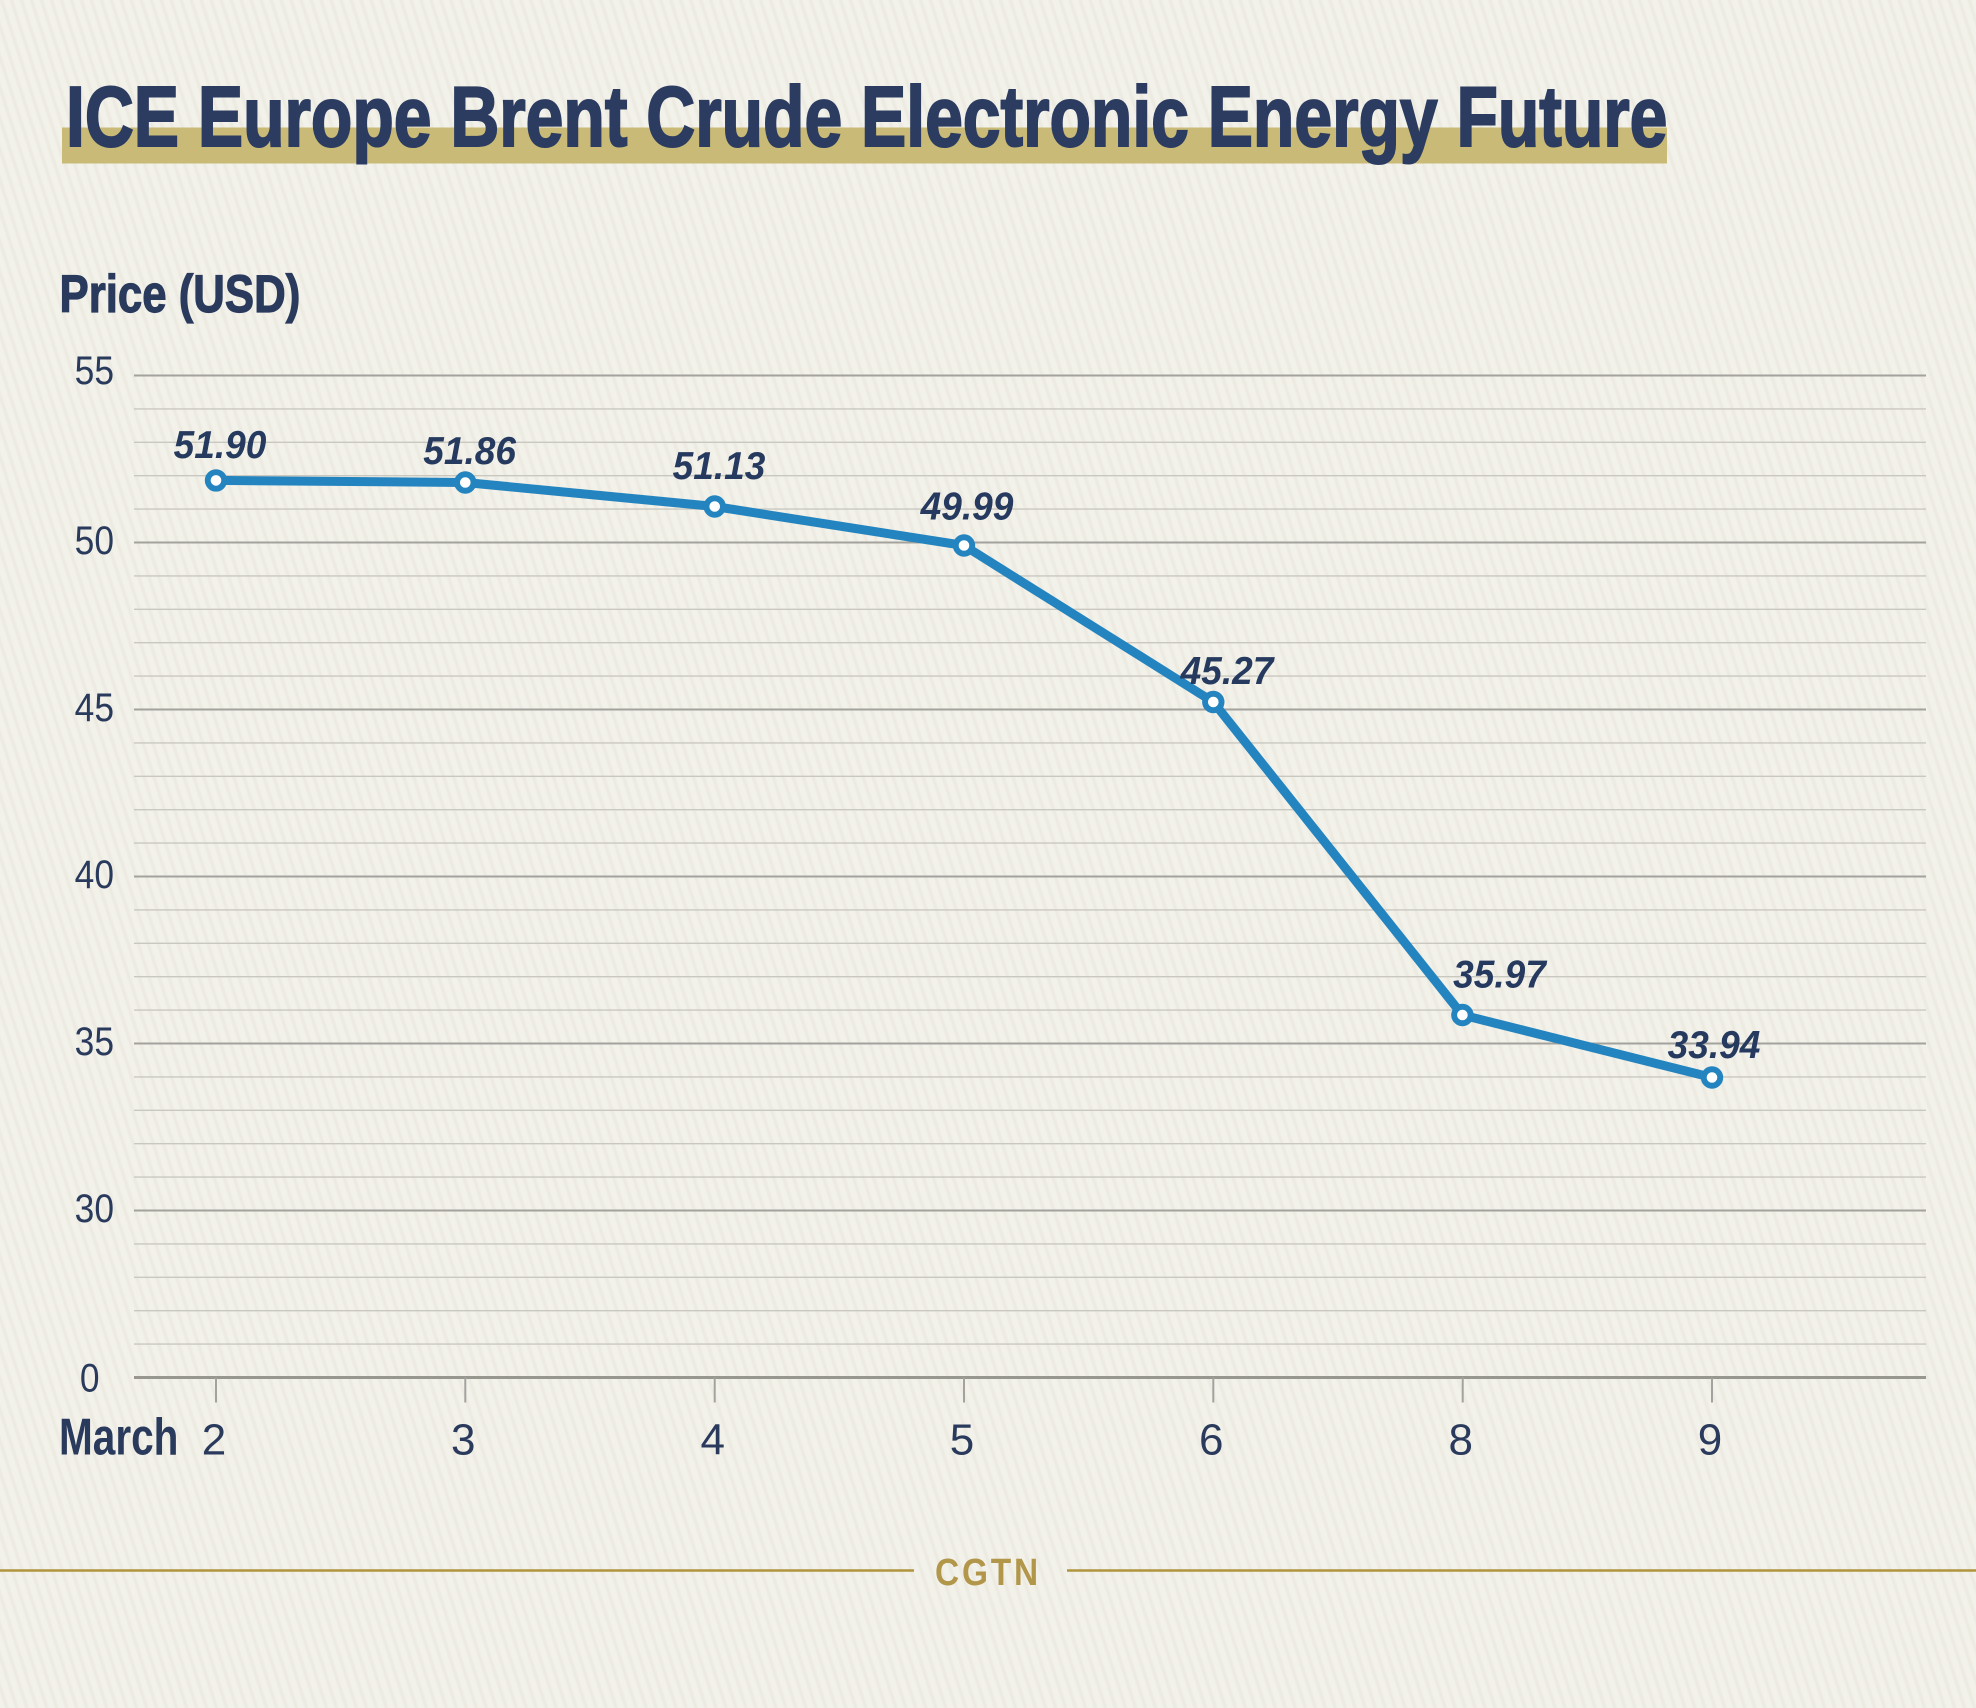 This screenshot has width=1976, height=1708. I want to click on svg-text: 9, so click(1710, 1440).